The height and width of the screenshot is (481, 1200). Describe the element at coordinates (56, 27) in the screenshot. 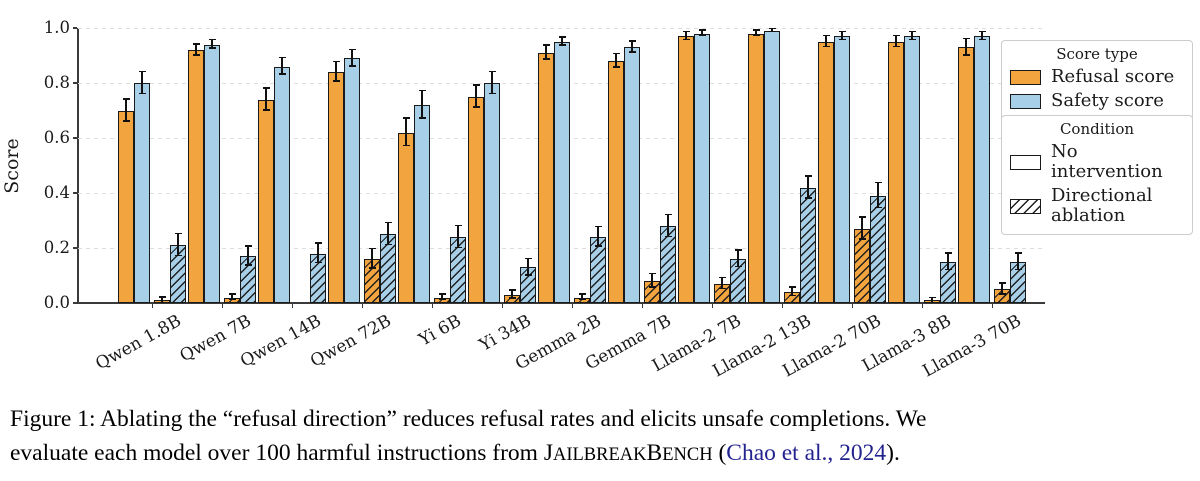

I see `y-tick-label: 1.0` at that location.